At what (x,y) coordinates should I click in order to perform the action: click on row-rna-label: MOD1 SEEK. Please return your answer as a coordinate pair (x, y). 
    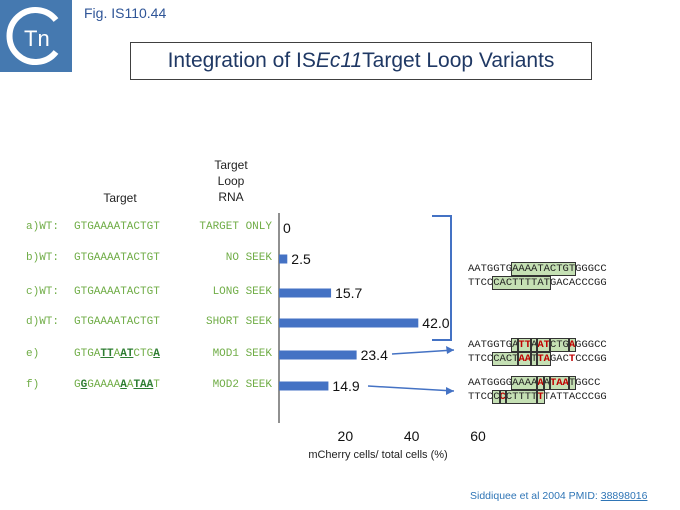
    Looking at the image, I should click on (242, 354).